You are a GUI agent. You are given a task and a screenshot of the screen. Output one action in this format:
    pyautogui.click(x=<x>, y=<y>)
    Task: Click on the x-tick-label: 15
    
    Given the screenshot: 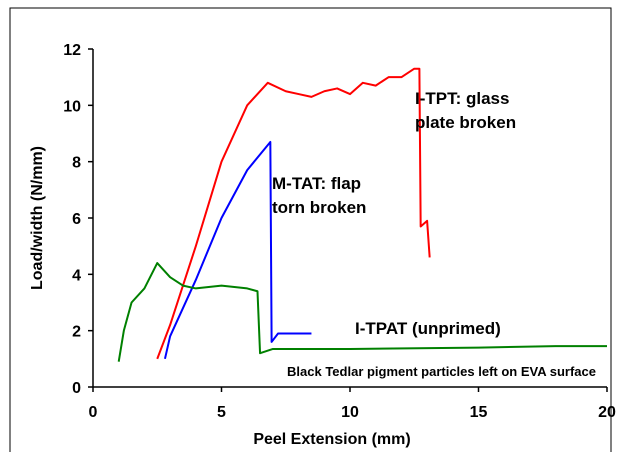 What is the action you would take?
    pyautogui.click(x=479, y=412)
    